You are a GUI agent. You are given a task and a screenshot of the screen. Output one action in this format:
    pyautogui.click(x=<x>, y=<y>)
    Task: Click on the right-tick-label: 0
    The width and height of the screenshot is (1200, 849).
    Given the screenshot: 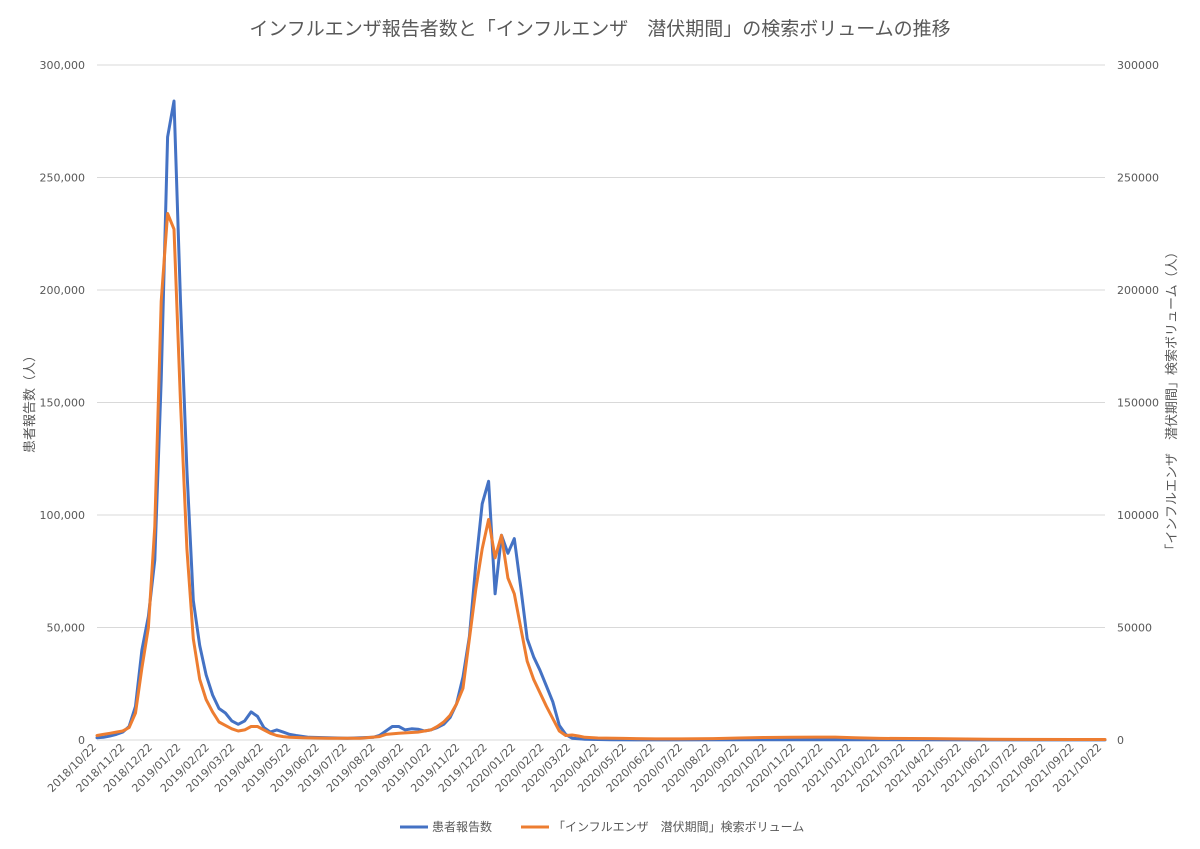 What is the action you would take?
    pyautogui.click(x=1120, y=740)
    